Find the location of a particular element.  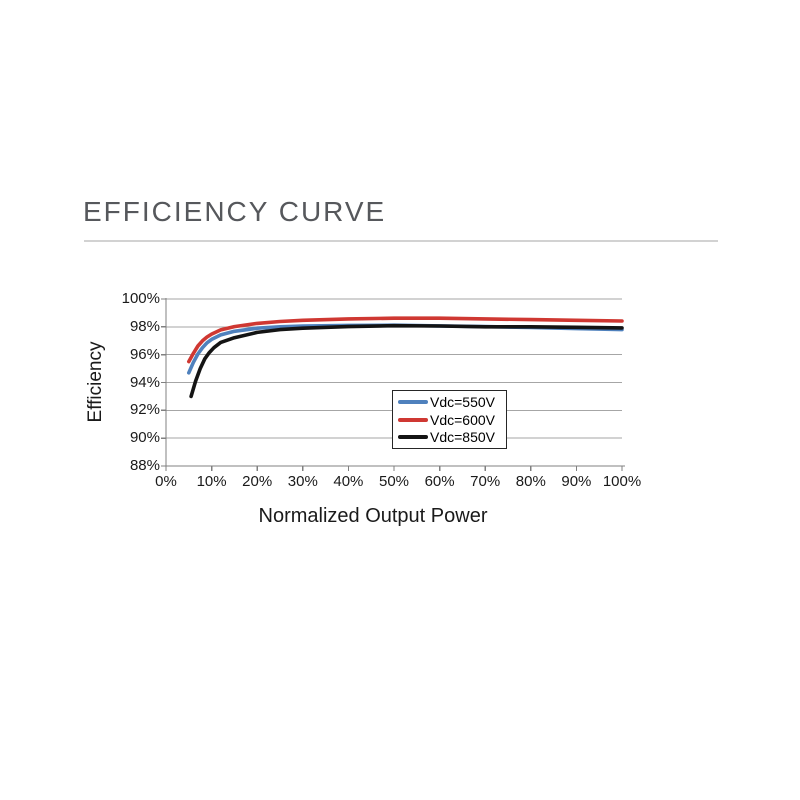

legend-label: Vdc=600V is located at coordinates (462, 419).